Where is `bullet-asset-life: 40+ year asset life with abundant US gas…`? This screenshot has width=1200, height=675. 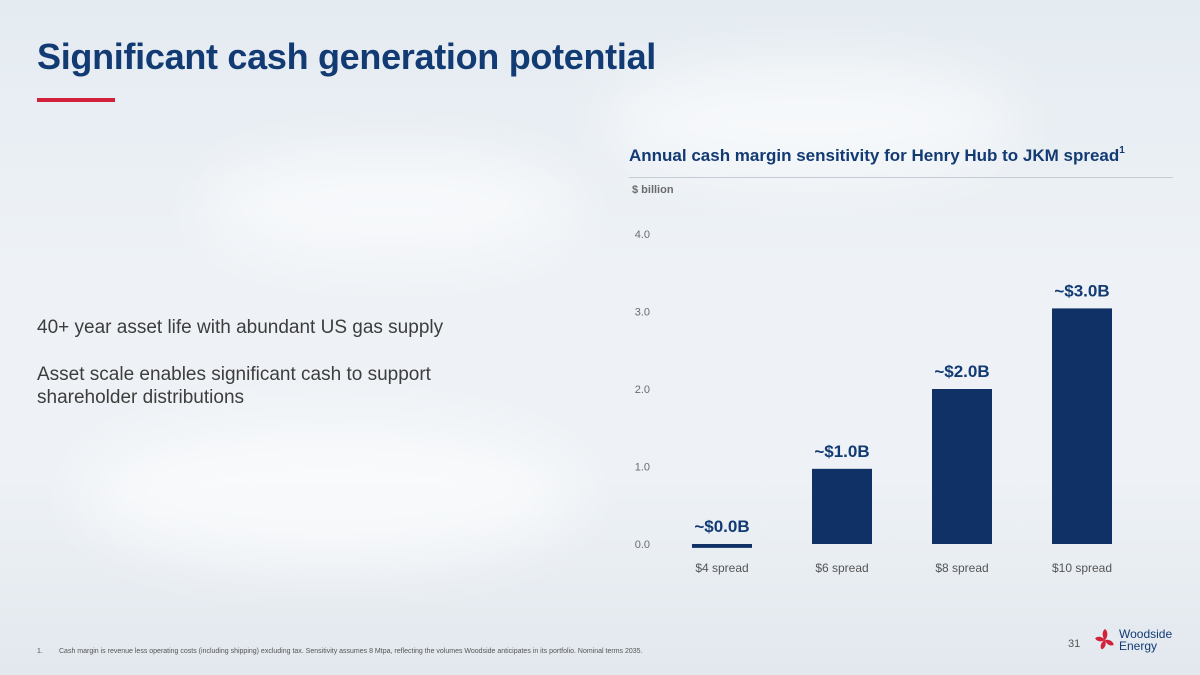
bullet-asset-life: 40+ year asset life with abundant US gas… is located at coordinates (240, 327).